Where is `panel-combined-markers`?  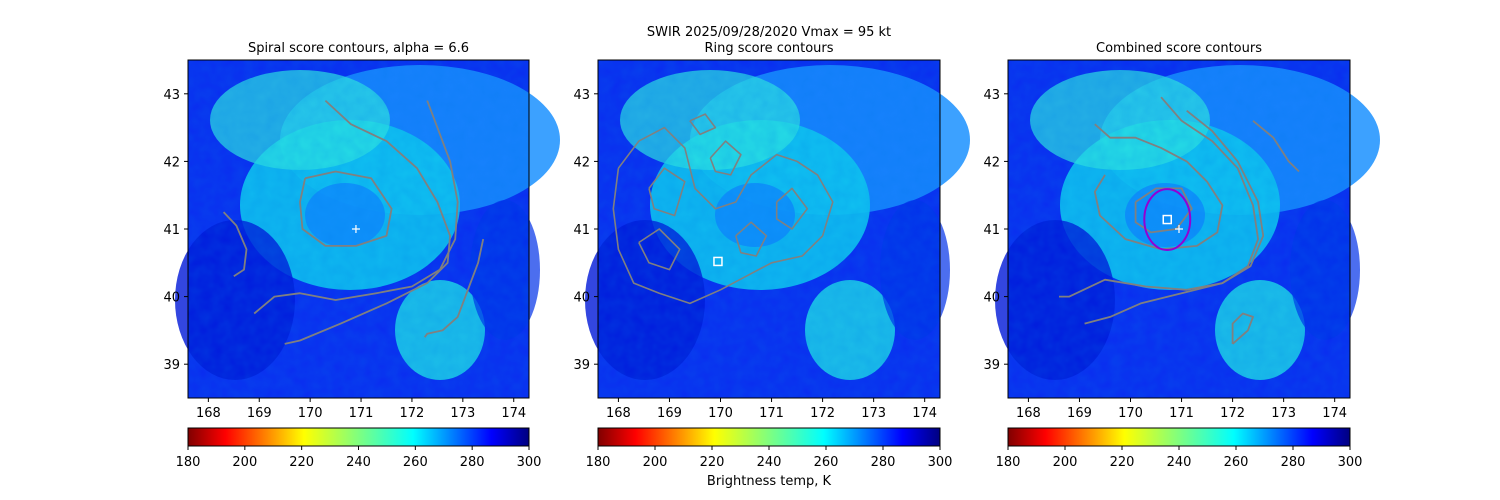
panel-combined-markers is located at coordinates (1167, 219).